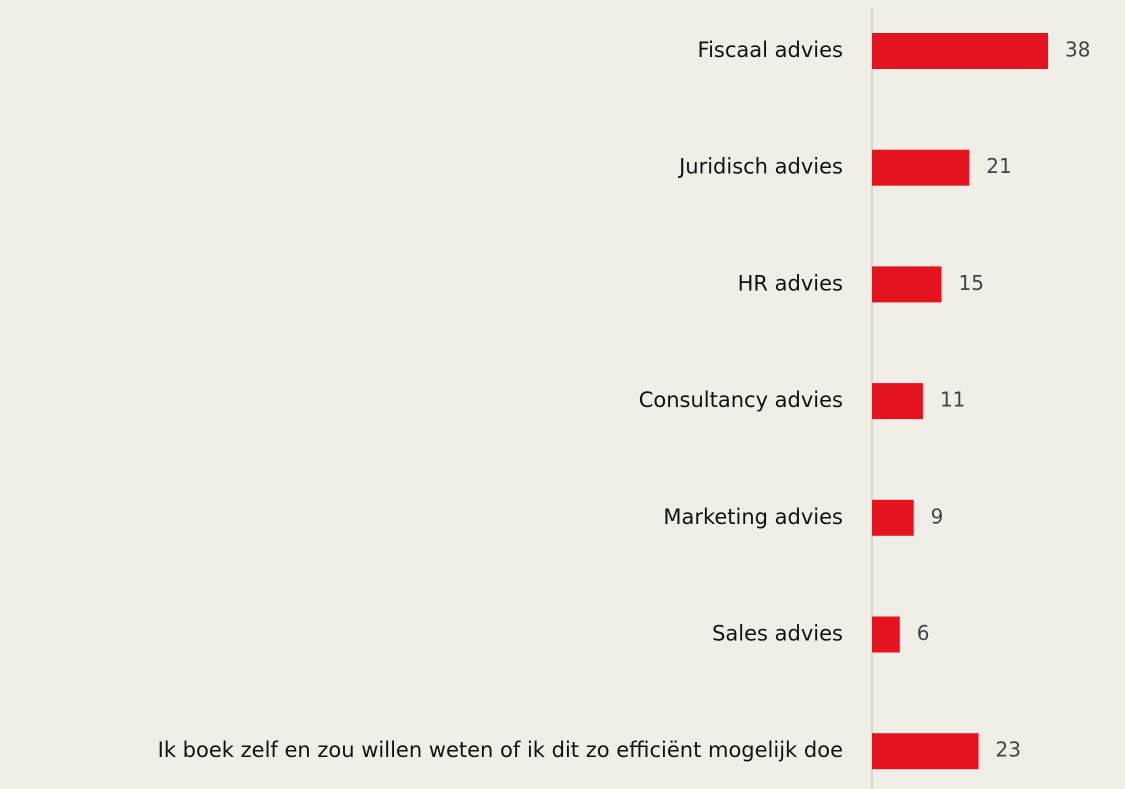 The image size is (1125, 789). Describe the element at coordinates (760, 167) in the screenshot. I see `category-label: Juridisch advies` at that location.